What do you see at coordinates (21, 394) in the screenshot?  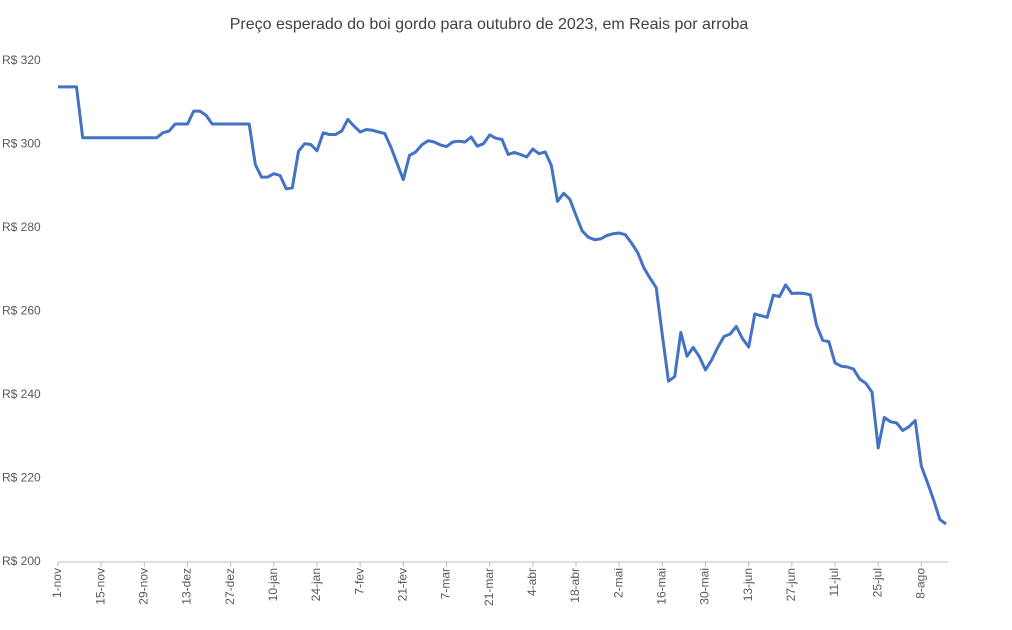 I see `y-tick-label: R$ 240` at bounding box center [21, 394].